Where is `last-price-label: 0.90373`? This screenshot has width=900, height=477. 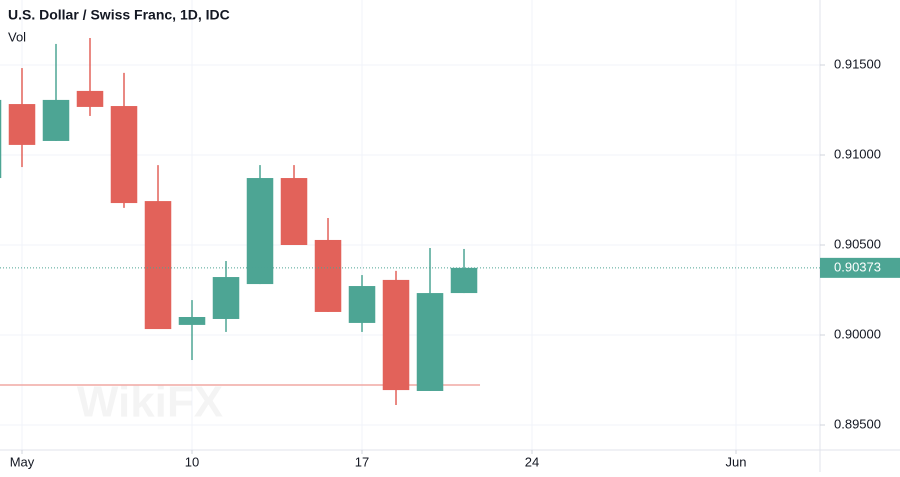
last-price-label: 0.90373 is located at coordinates (857, 266).